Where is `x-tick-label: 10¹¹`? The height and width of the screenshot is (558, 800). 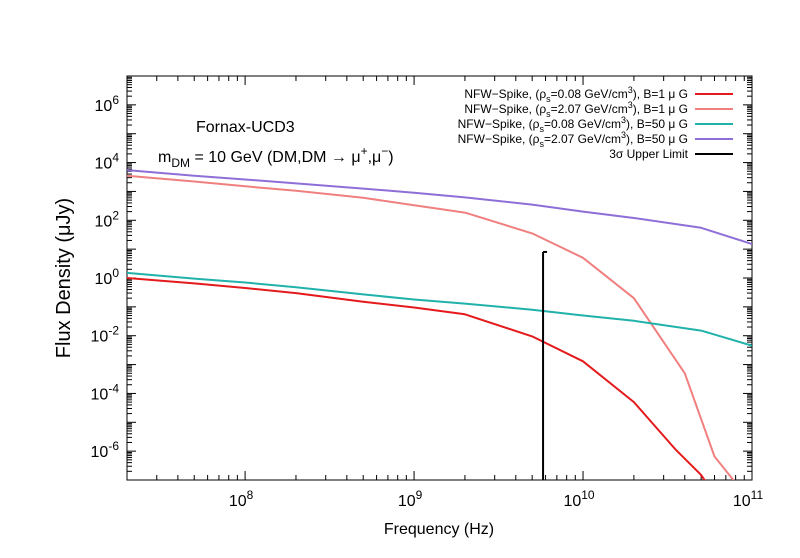 x-tick-label: 10¹¹ is located at coordinates (748, 499).